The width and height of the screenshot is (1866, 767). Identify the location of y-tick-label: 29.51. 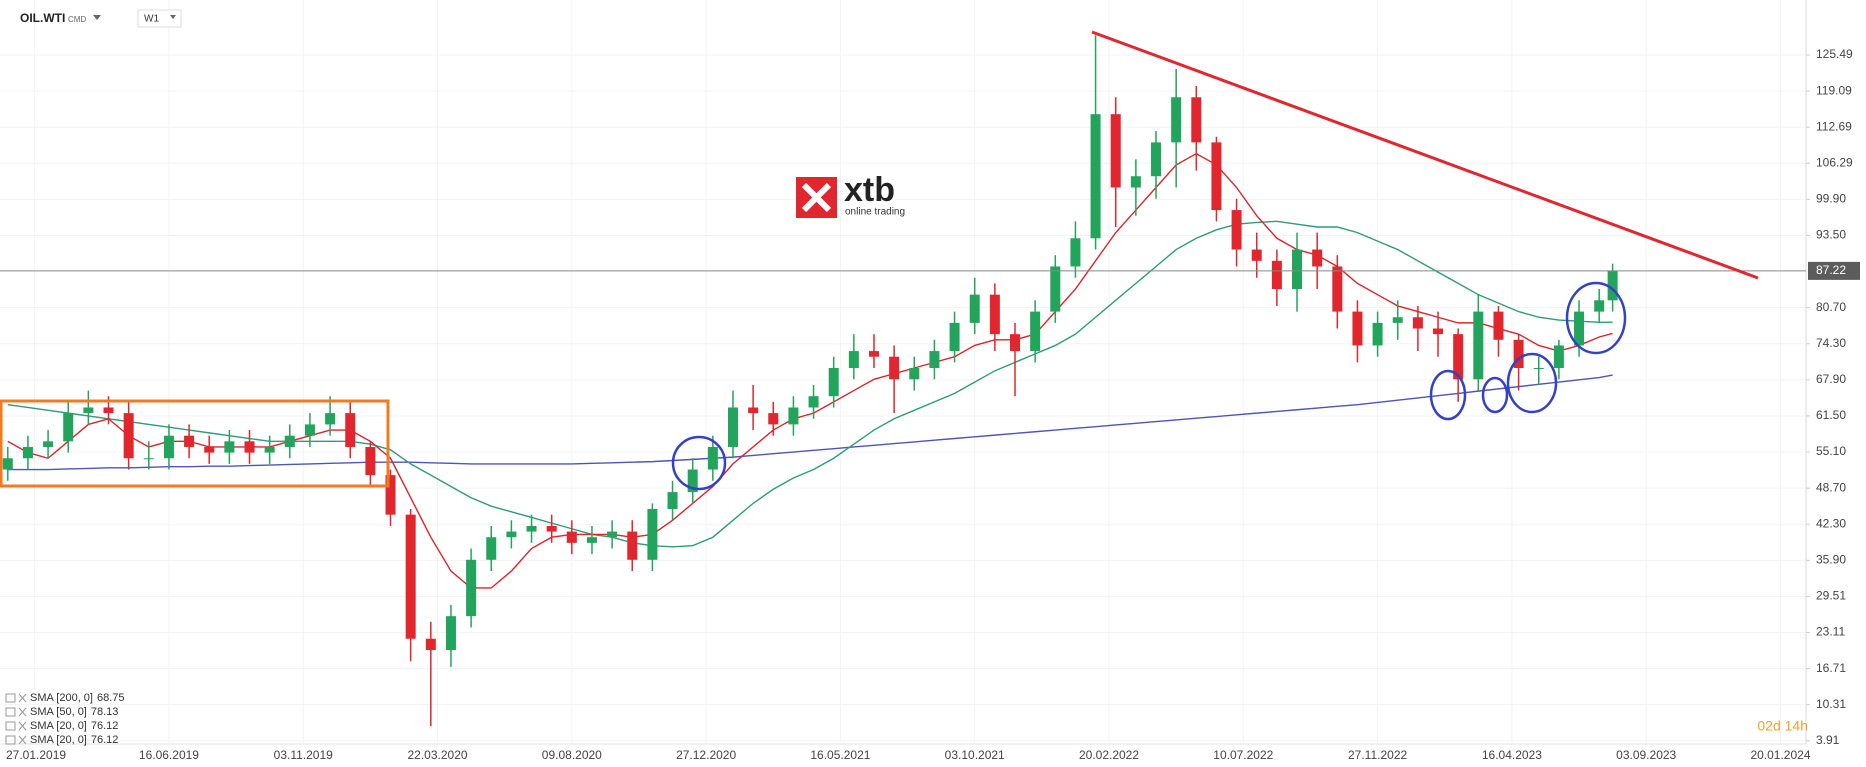
(1831, 596).